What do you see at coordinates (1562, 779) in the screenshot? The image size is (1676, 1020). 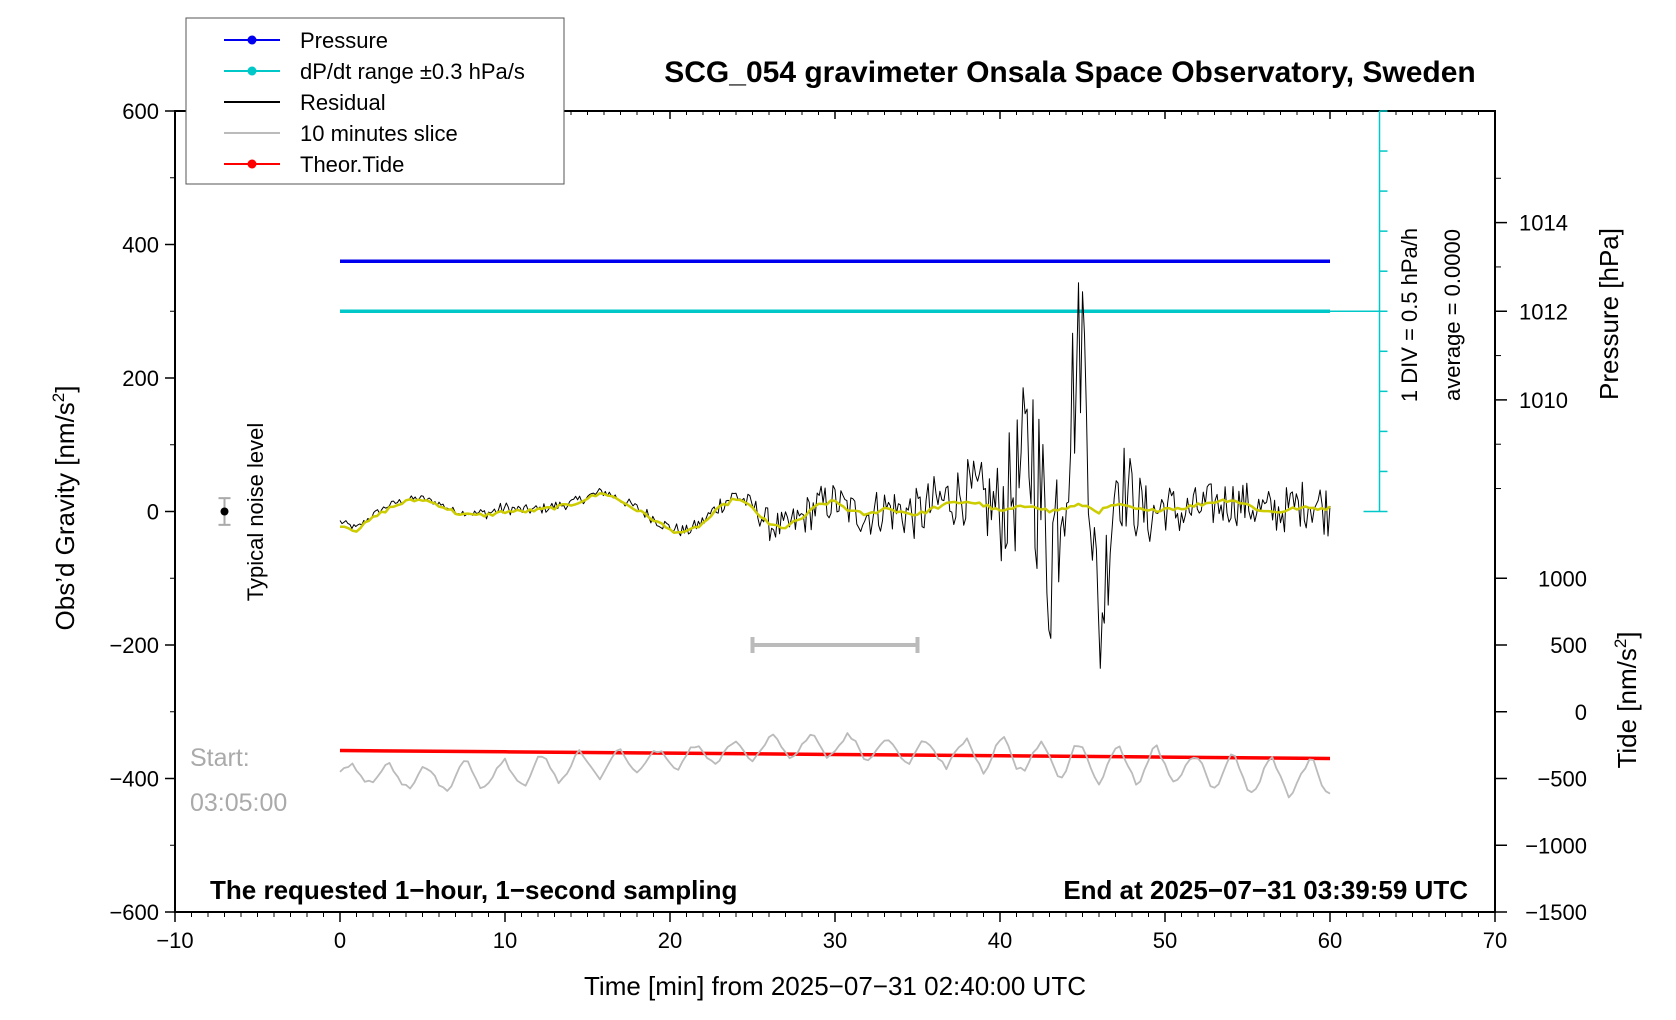 I see `tide-tick-label: −500` at bounding box center [1562, 779].